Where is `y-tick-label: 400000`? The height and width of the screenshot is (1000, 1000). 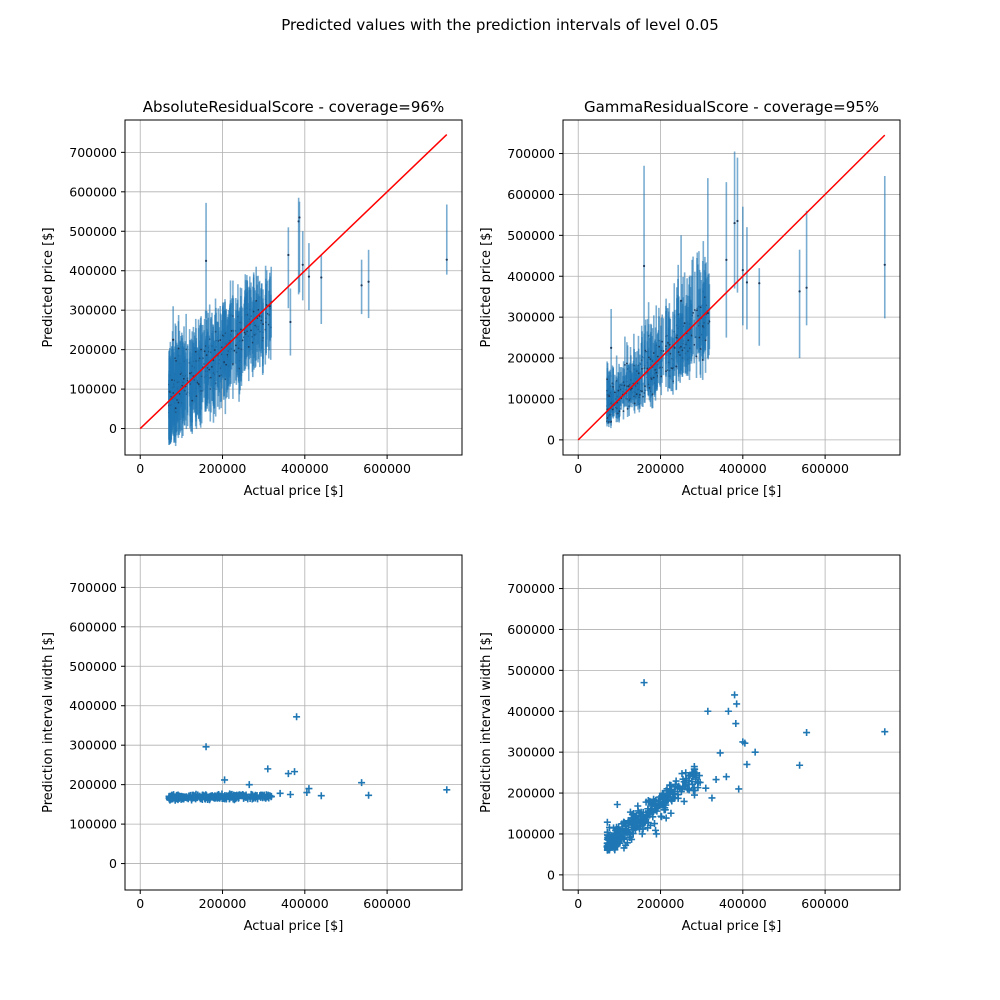
y-tick-label: 400000 is located at coordinates (531, 276).